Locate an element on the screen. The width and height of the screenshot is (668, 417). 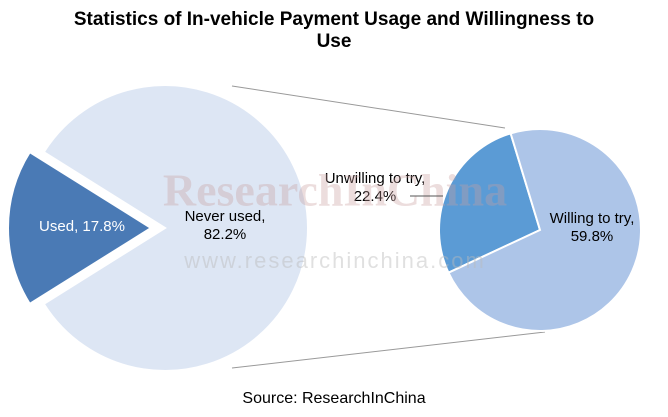
data-label: Used, 17.8% is located at coordinates (82, 226).